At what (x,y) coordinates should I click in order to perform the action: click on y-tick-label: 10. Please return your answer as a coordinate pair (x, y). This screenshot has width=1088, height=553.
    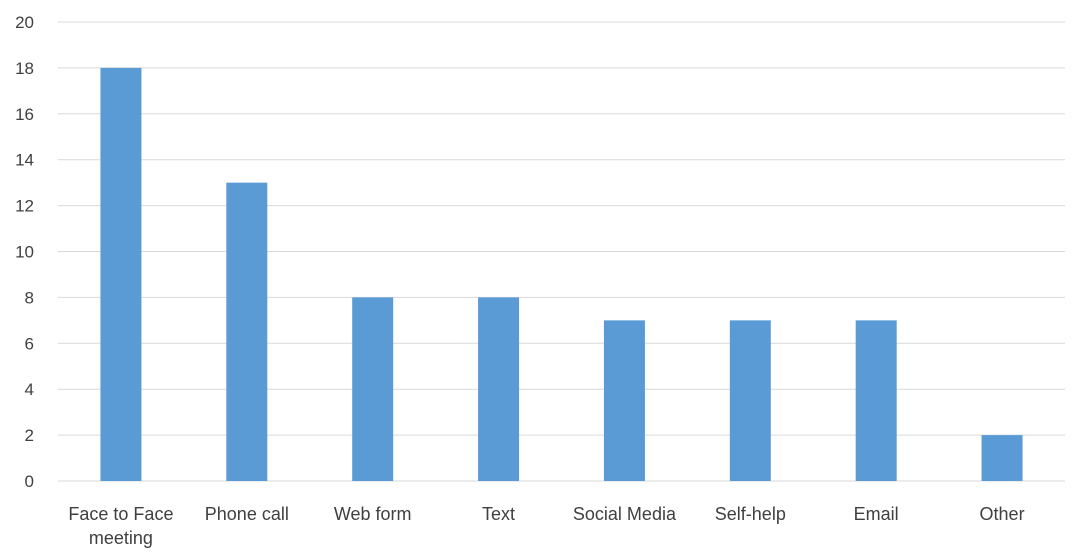
    Looking at the image, I should click on (24, 252).